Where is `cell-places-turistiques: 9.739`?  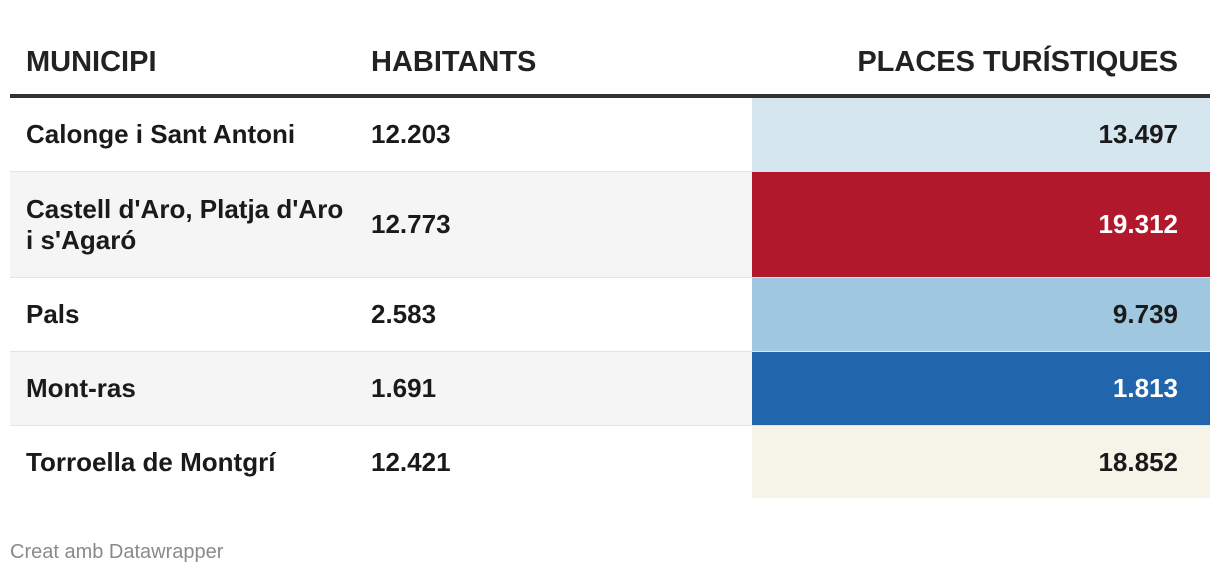 cell-places-turistiques: 9.739 is located at coordinates (981, 314).